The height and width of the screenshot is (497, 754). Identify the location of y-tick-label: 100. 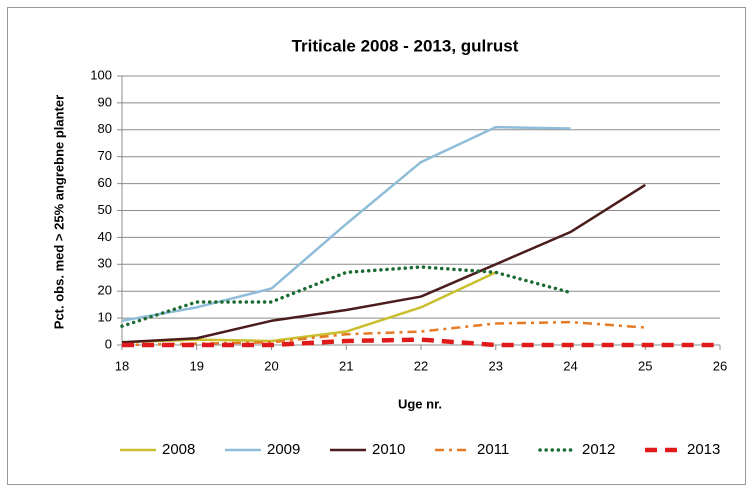
(101, 74).